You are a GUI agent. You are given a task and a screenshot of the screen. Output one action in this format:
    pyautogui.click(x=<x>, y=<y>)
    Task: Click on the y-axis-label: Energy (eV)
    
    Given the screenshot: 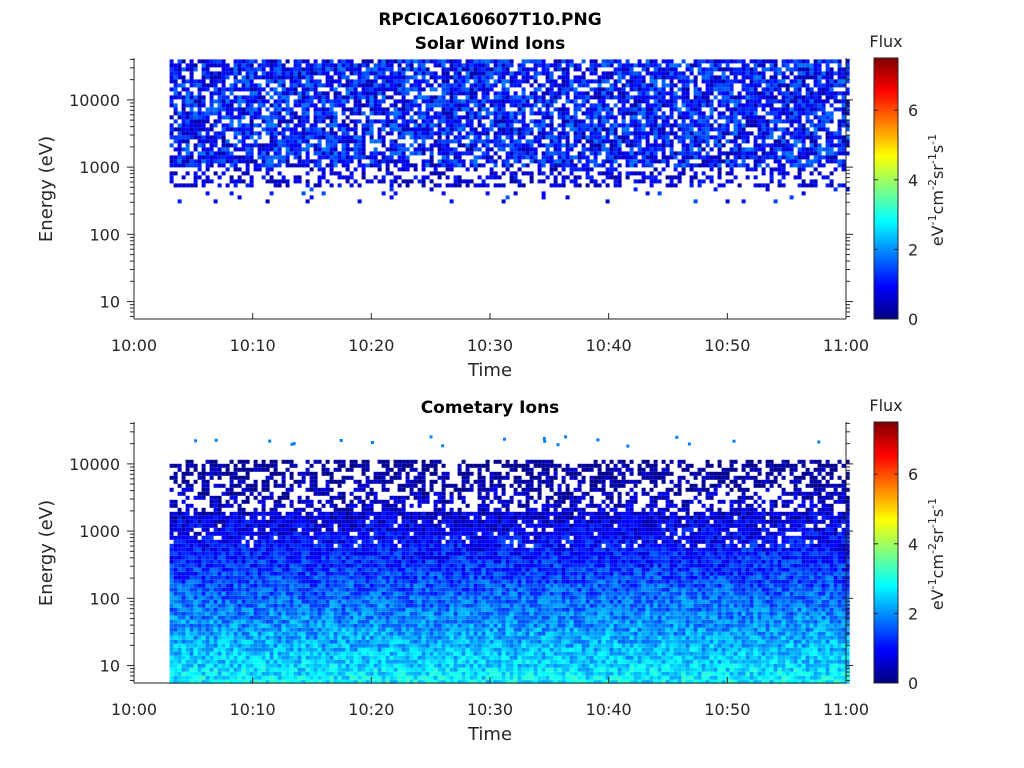 What is the action you would take?
    pyautogui.click(x=46, y=189)
    